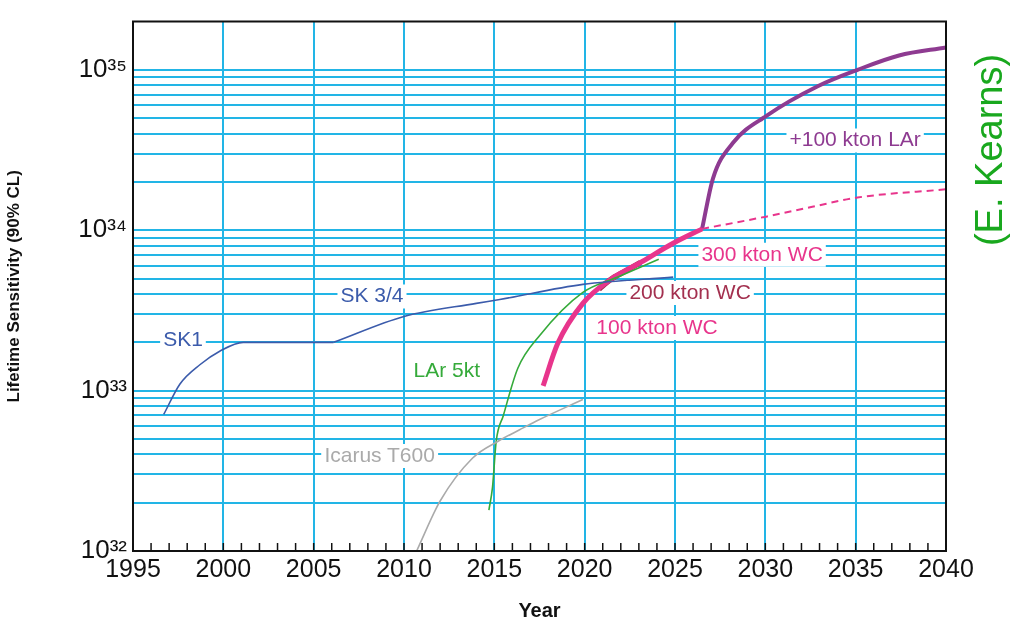 The image size is (1022, 627). What do you see at coordinates (494, 567) in the screenshot?
I see `x-tick-label: 2015` at bounding box center [494, 567].